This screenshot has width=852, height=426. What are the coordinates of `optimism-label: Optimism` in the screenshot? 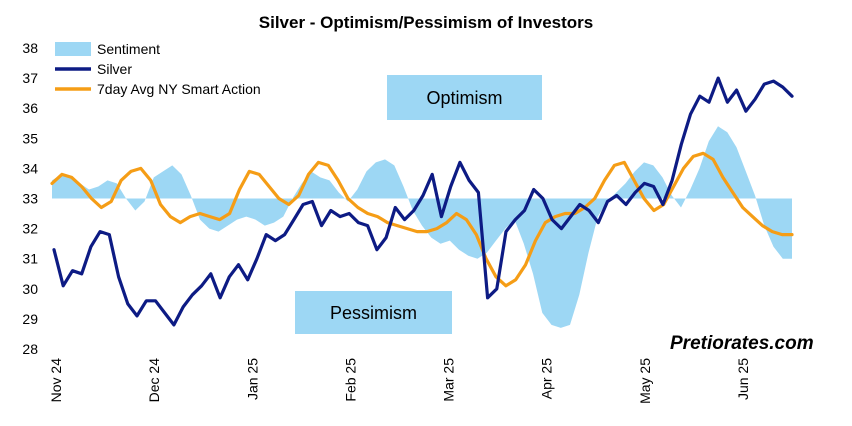 It's located at (465, 98).